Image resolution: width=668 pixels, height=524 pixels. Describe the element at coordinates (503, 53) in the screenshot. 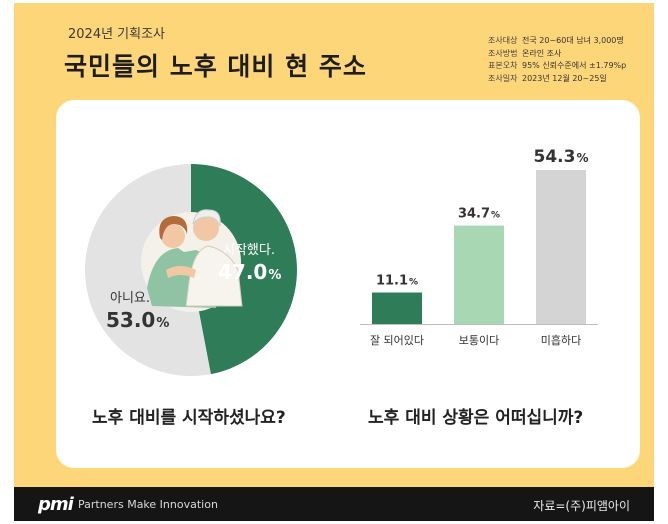

I see `meta-key: 조사방법` at that location.